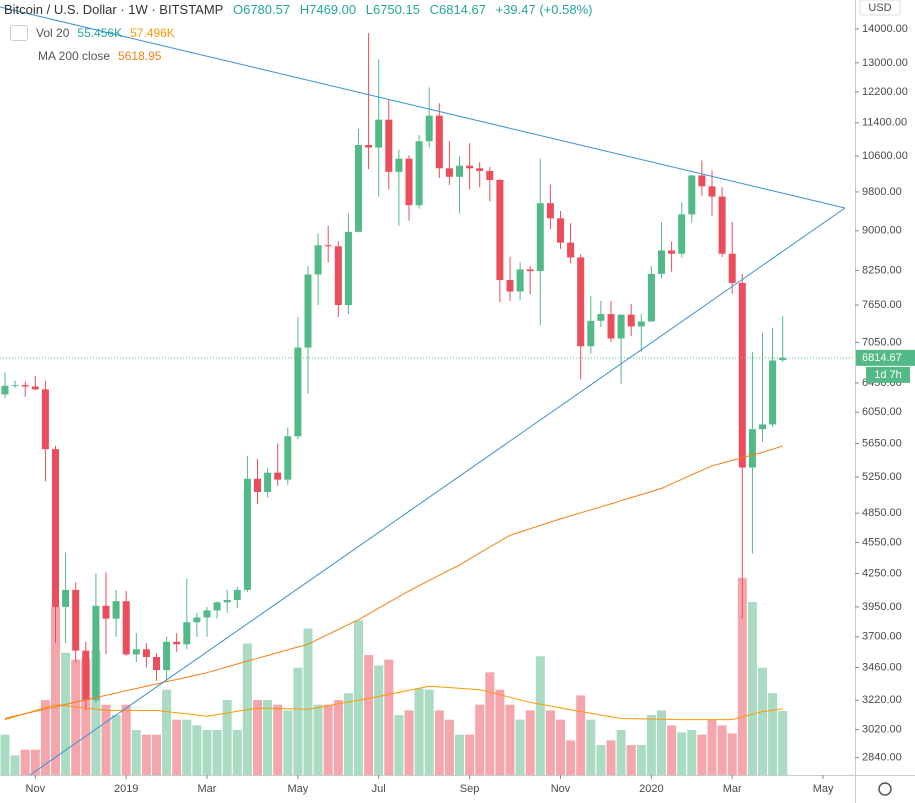  Describe the element at coordinates (152, 33) in the screenshot. I see `legend-value: 57.496K` at that location.